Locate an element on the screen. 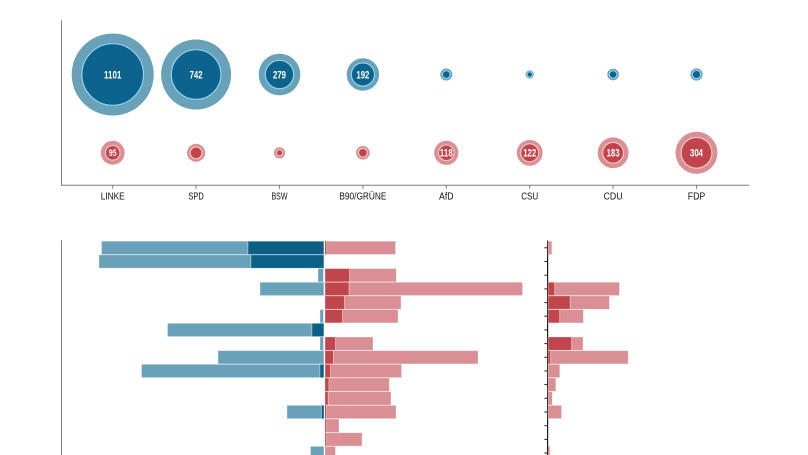  svg-text: 1101 is located at coordinates (112, 75).